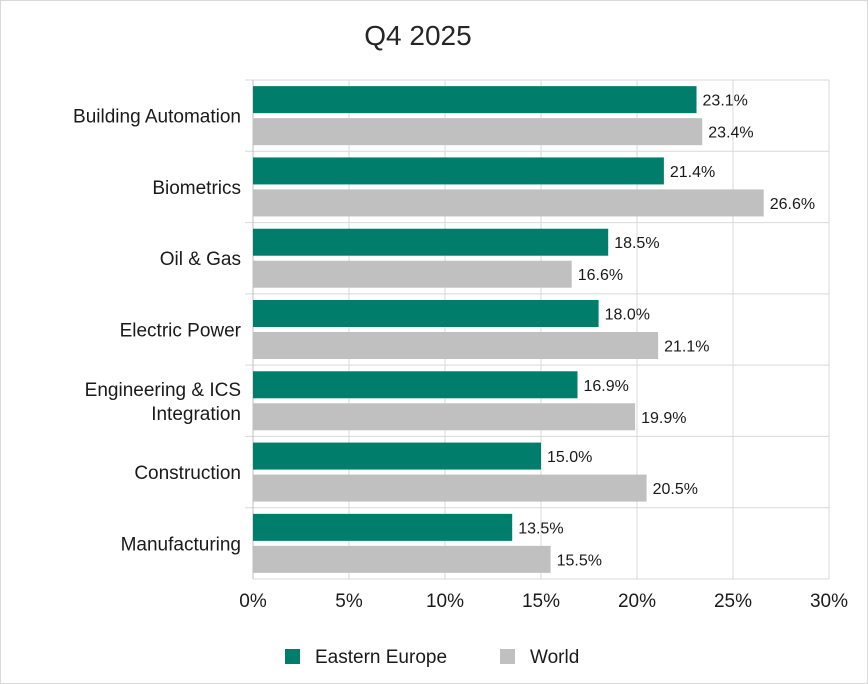  I want to click on category-label: Electric Power, so click(181, 331).